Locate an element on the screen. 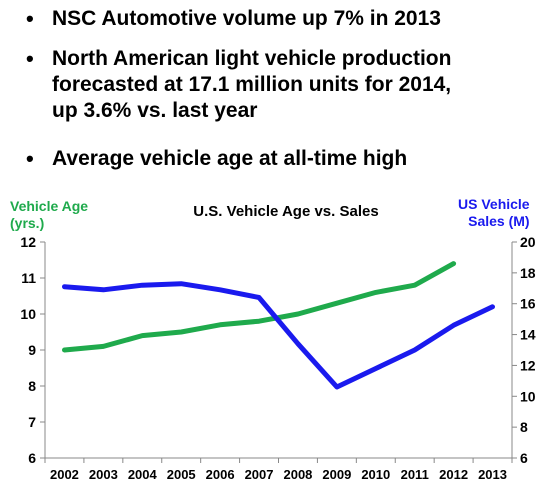 The height and width of the screenshot is (487, 549). bullet-text: NSC Automotive volume up 7% in 2013 is located at coordinates (246, 18).